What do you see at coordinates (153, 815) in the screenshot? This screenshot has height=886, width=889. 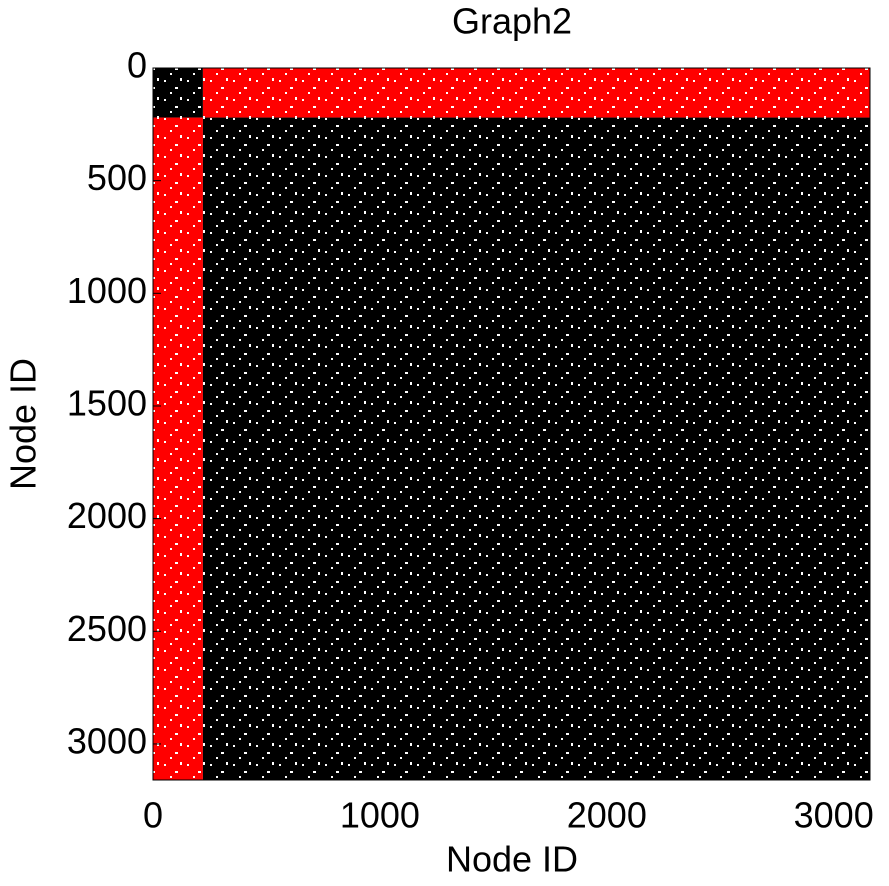 I see `x-tick-label: 0` at bounding box center [153, 815].